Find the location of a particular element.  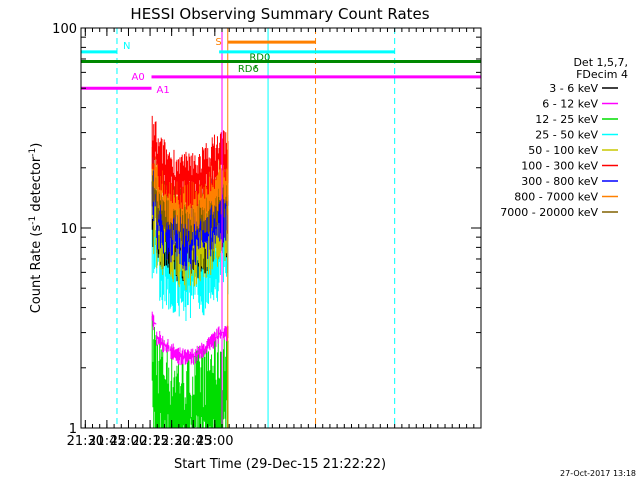

flag-label-a1: A1 is located at coordinates (163, 90).